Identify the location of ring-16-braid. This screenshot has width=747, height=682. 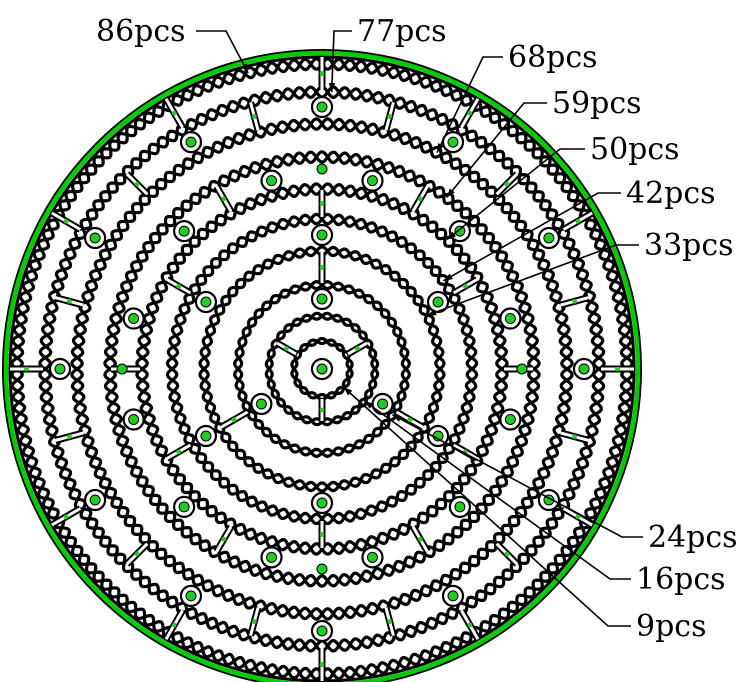
(322, 369).